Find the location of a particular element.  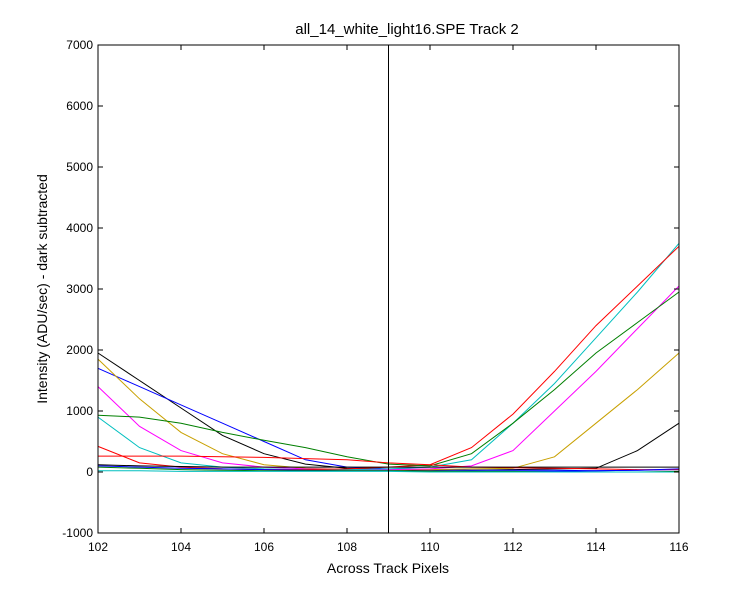

y-tick-label: 1000 is located at coordinates (79, 411).